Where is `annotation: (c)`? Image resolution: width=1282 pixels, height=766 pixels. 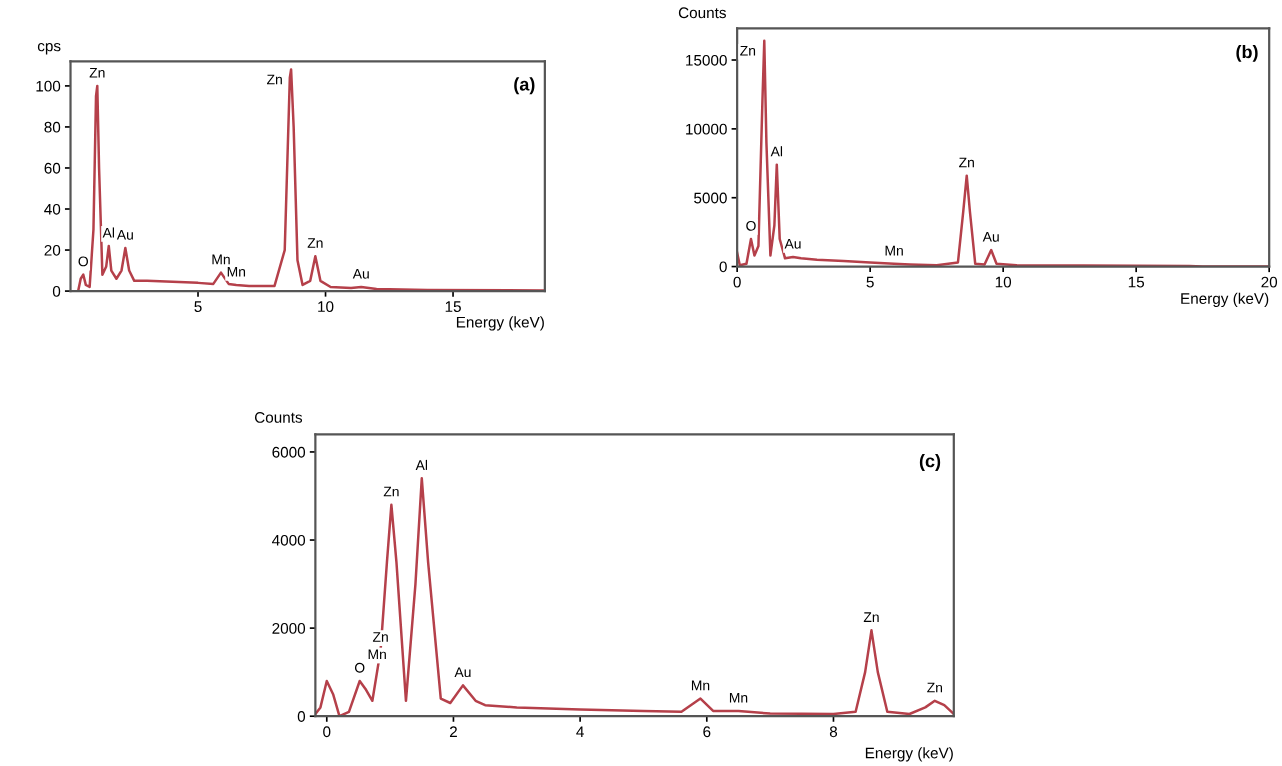 annotation: (c) is located at coordinates (930, 462).